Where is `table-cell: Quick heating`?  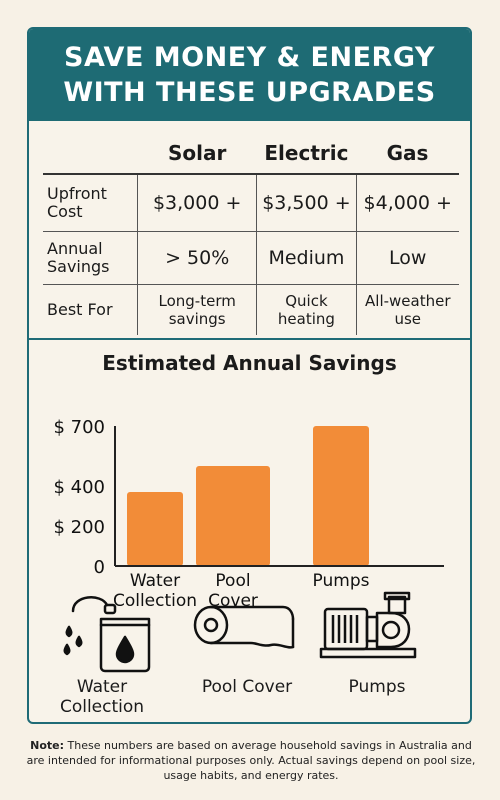
table-cell: Quick heating is located at coordinates (306, 309).